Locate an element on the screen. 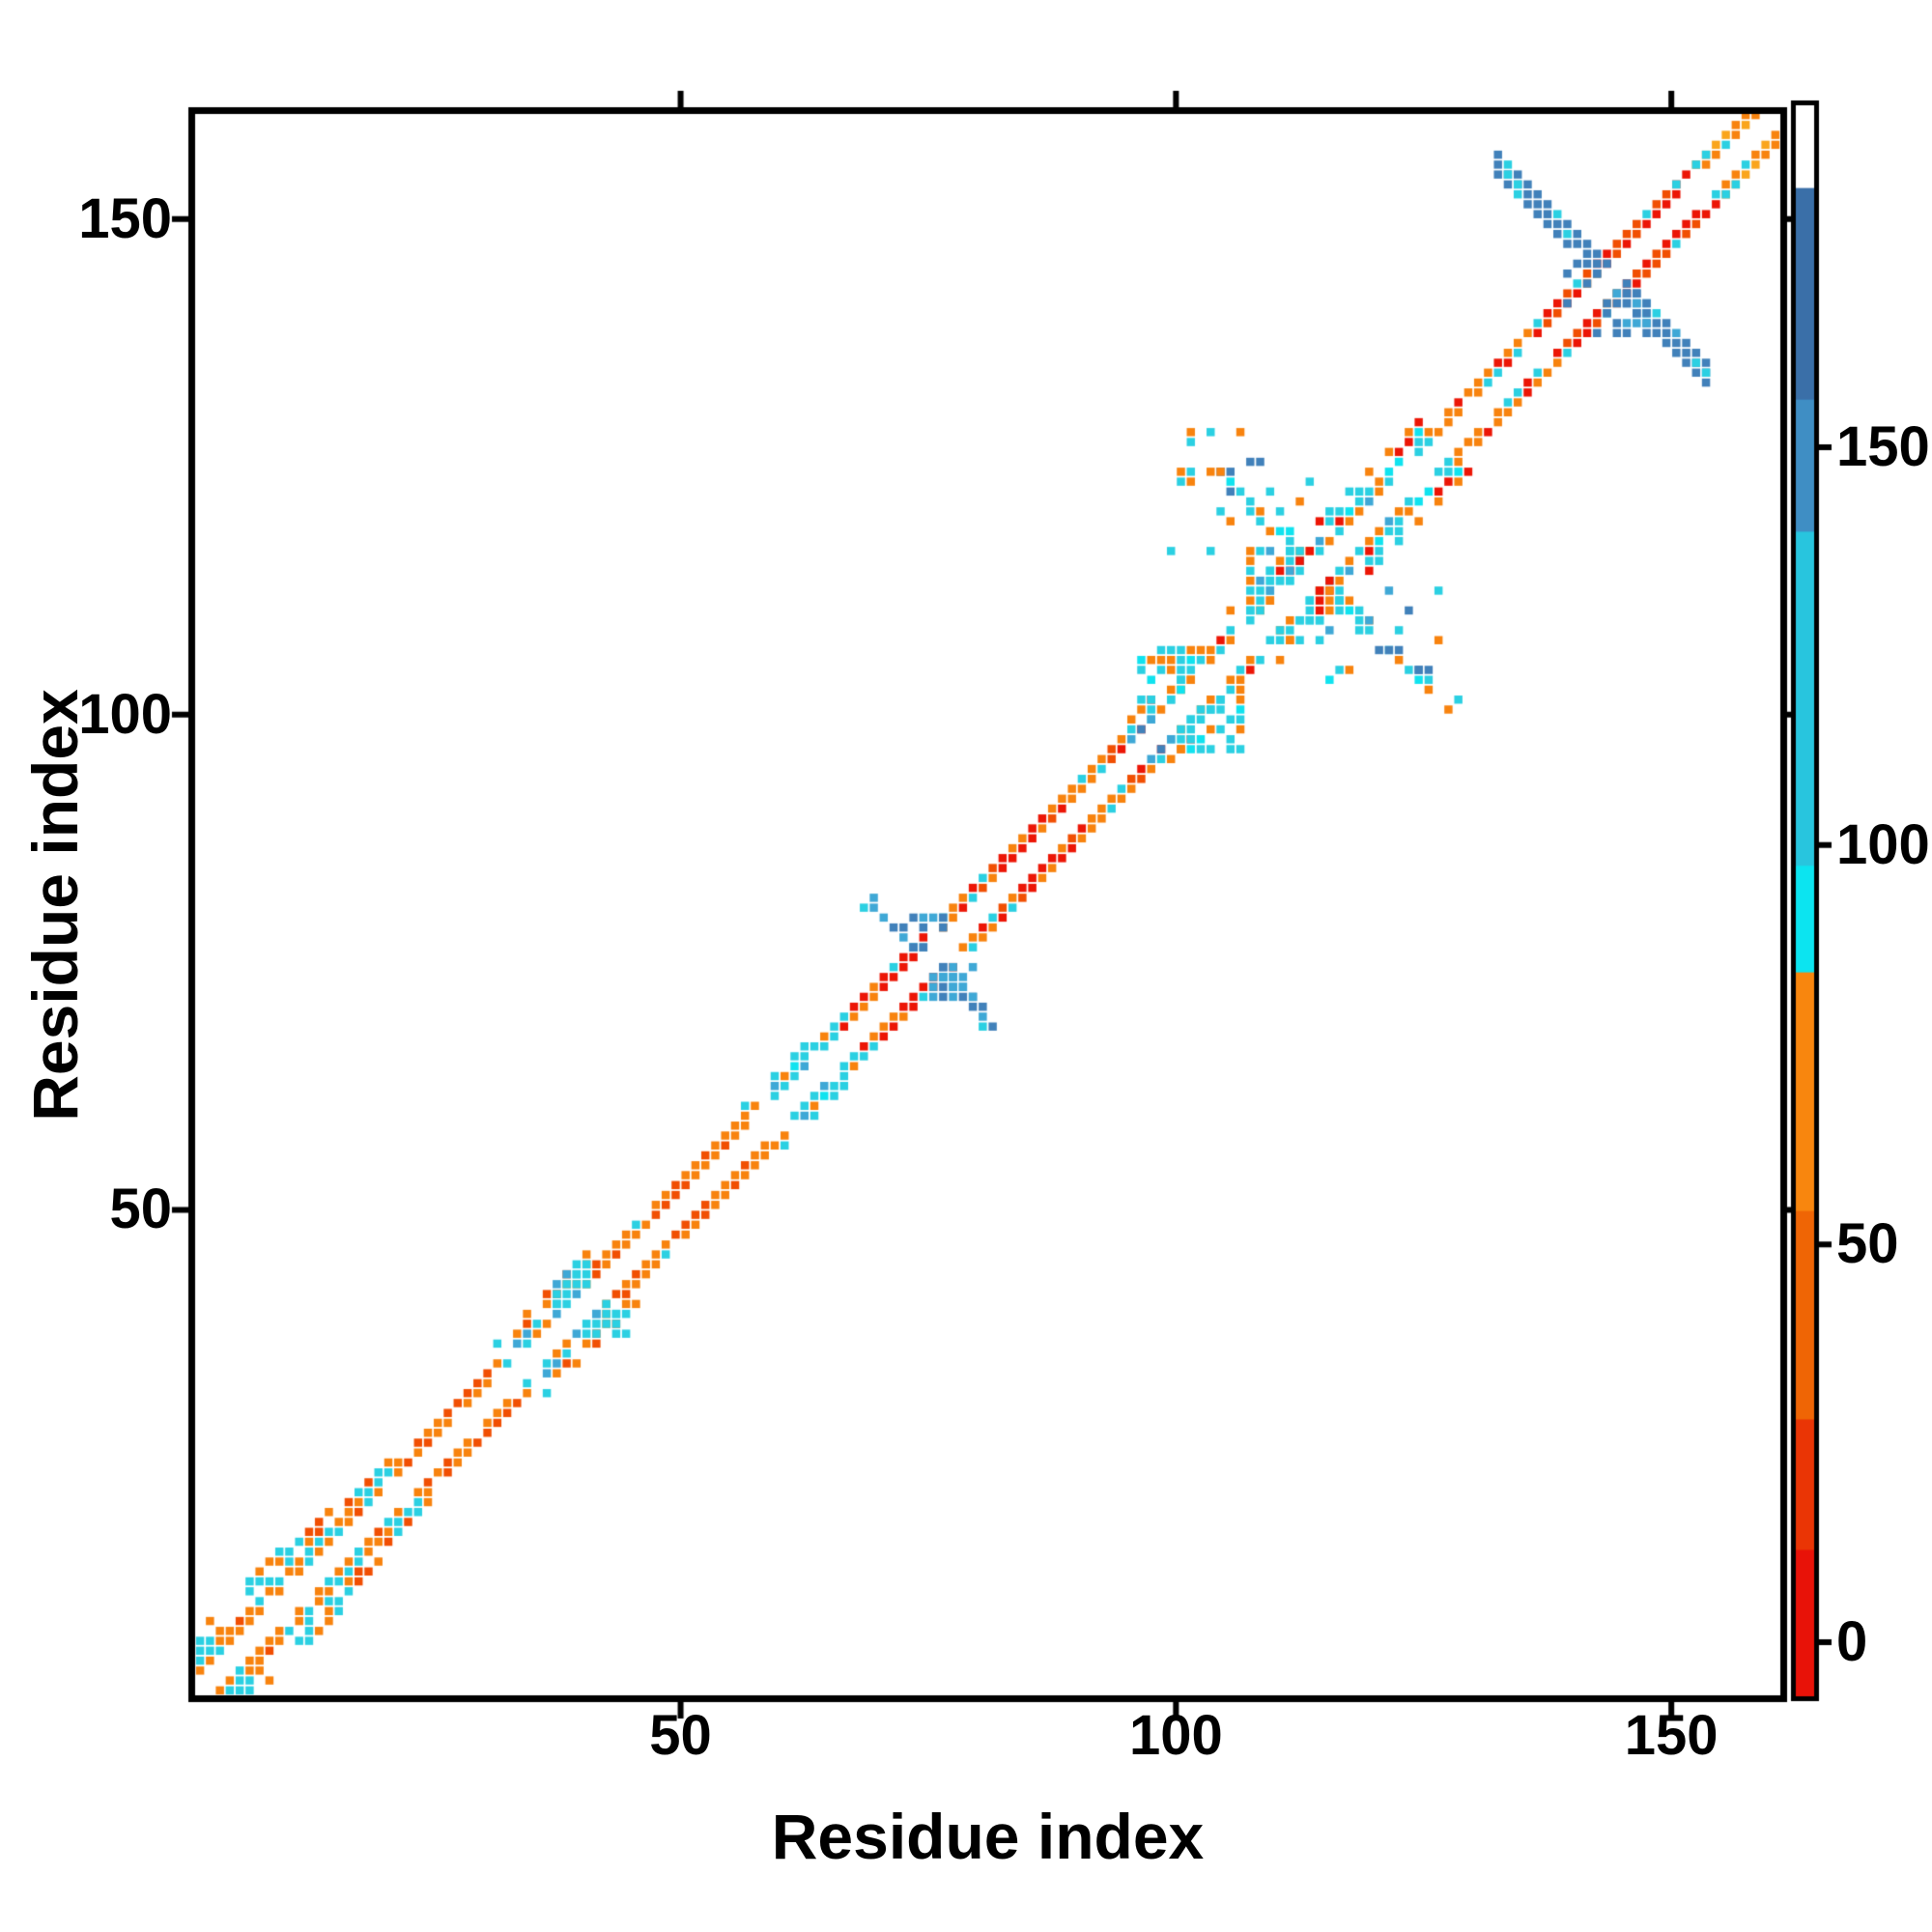 The height and width of the screenshot is (1932, 1932). colorbar-tick-label-0: 0 is located at coordinates (1852, 1641).